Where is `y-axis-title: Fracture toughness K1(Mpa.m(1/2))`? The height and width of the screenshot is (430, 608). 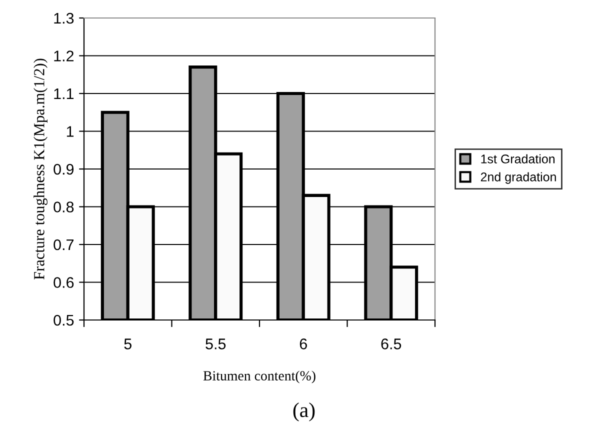 y-axis-title: Fracture toughness K1(Mpa.m(1/2)) is located at coordinates (41, 169).